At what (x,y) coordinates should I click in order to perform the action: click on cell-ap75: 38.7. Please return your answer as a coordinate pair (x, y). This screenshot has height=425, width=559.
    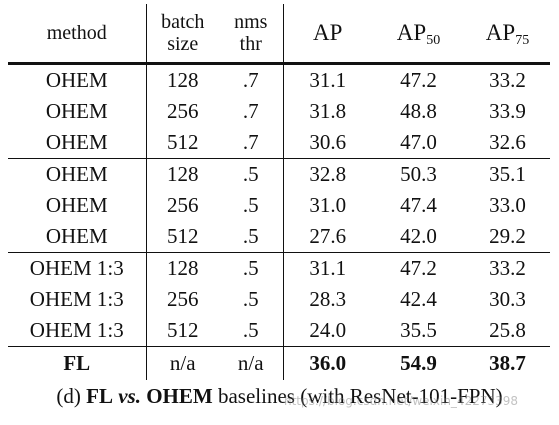
    Looking at the image, I should click on (507, 363).